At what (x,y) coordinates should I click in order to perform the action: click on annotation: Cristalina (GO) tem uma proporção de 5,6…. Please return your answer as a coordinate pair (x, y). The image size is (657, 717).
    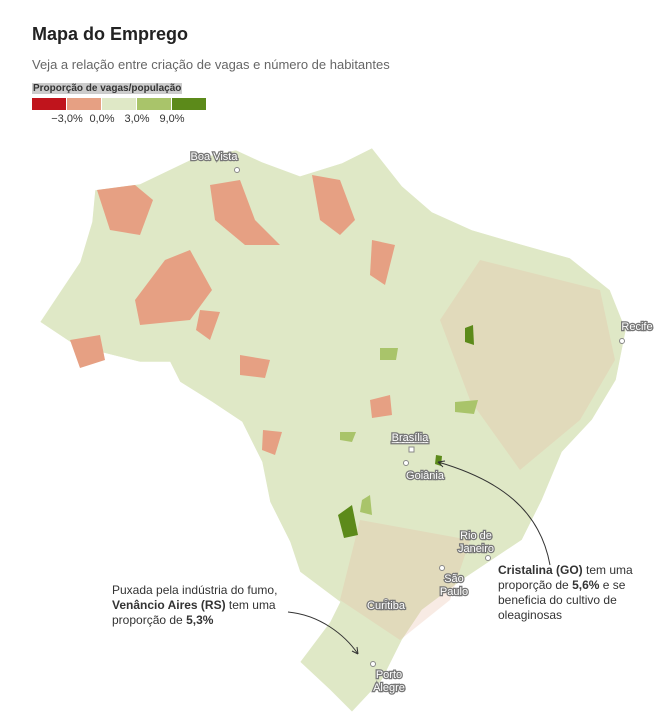
    Looking at the image, I should click on (568, 593).